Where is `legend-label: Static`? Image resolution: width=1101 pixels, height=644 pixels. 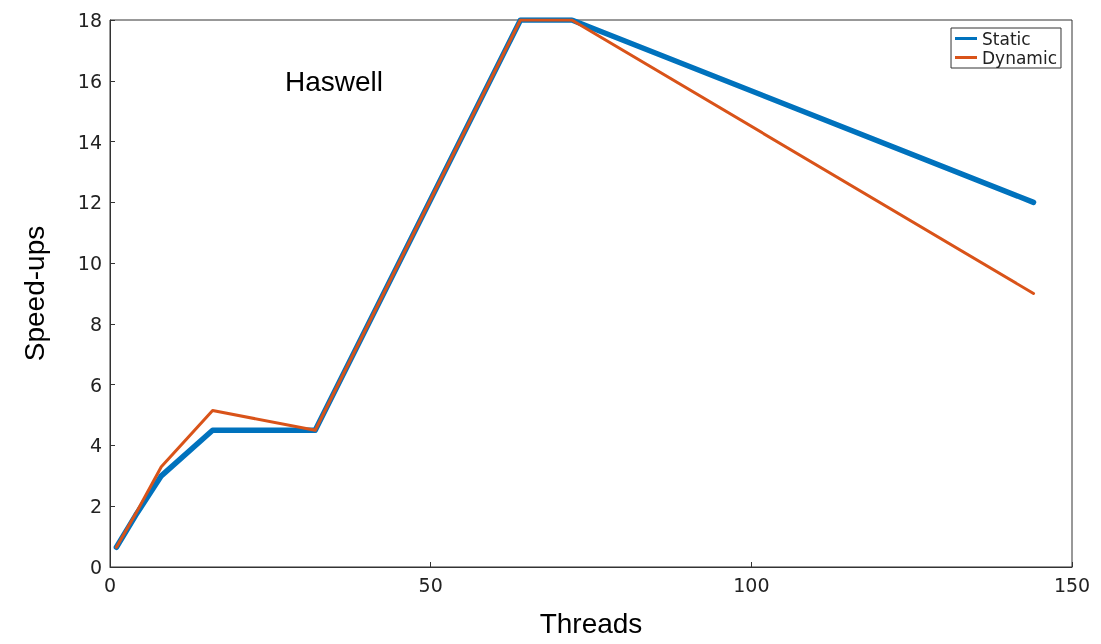
legend-label: Static is located at coordinates (1006, 38).